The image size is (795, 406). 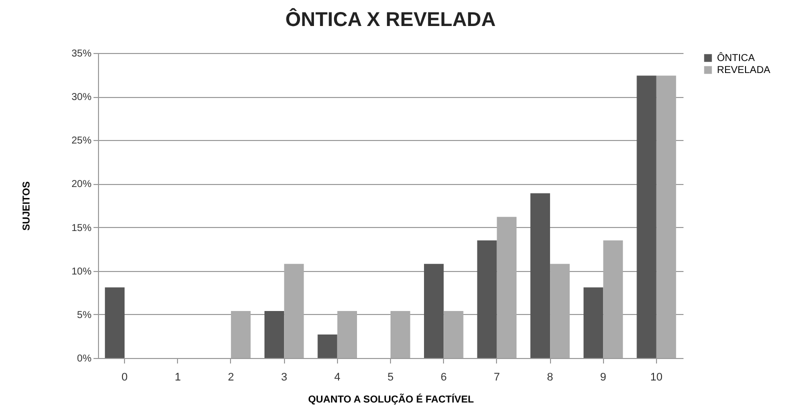 I want to click on y-tick-label: 35%, so click(x=81, y=54).